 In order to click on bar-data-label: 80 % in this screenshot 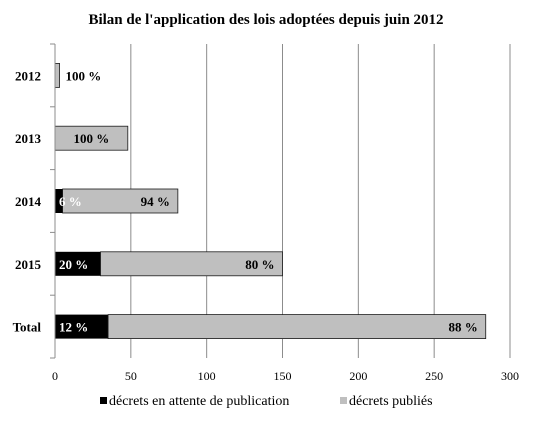, I will do `click(259, 264)`.